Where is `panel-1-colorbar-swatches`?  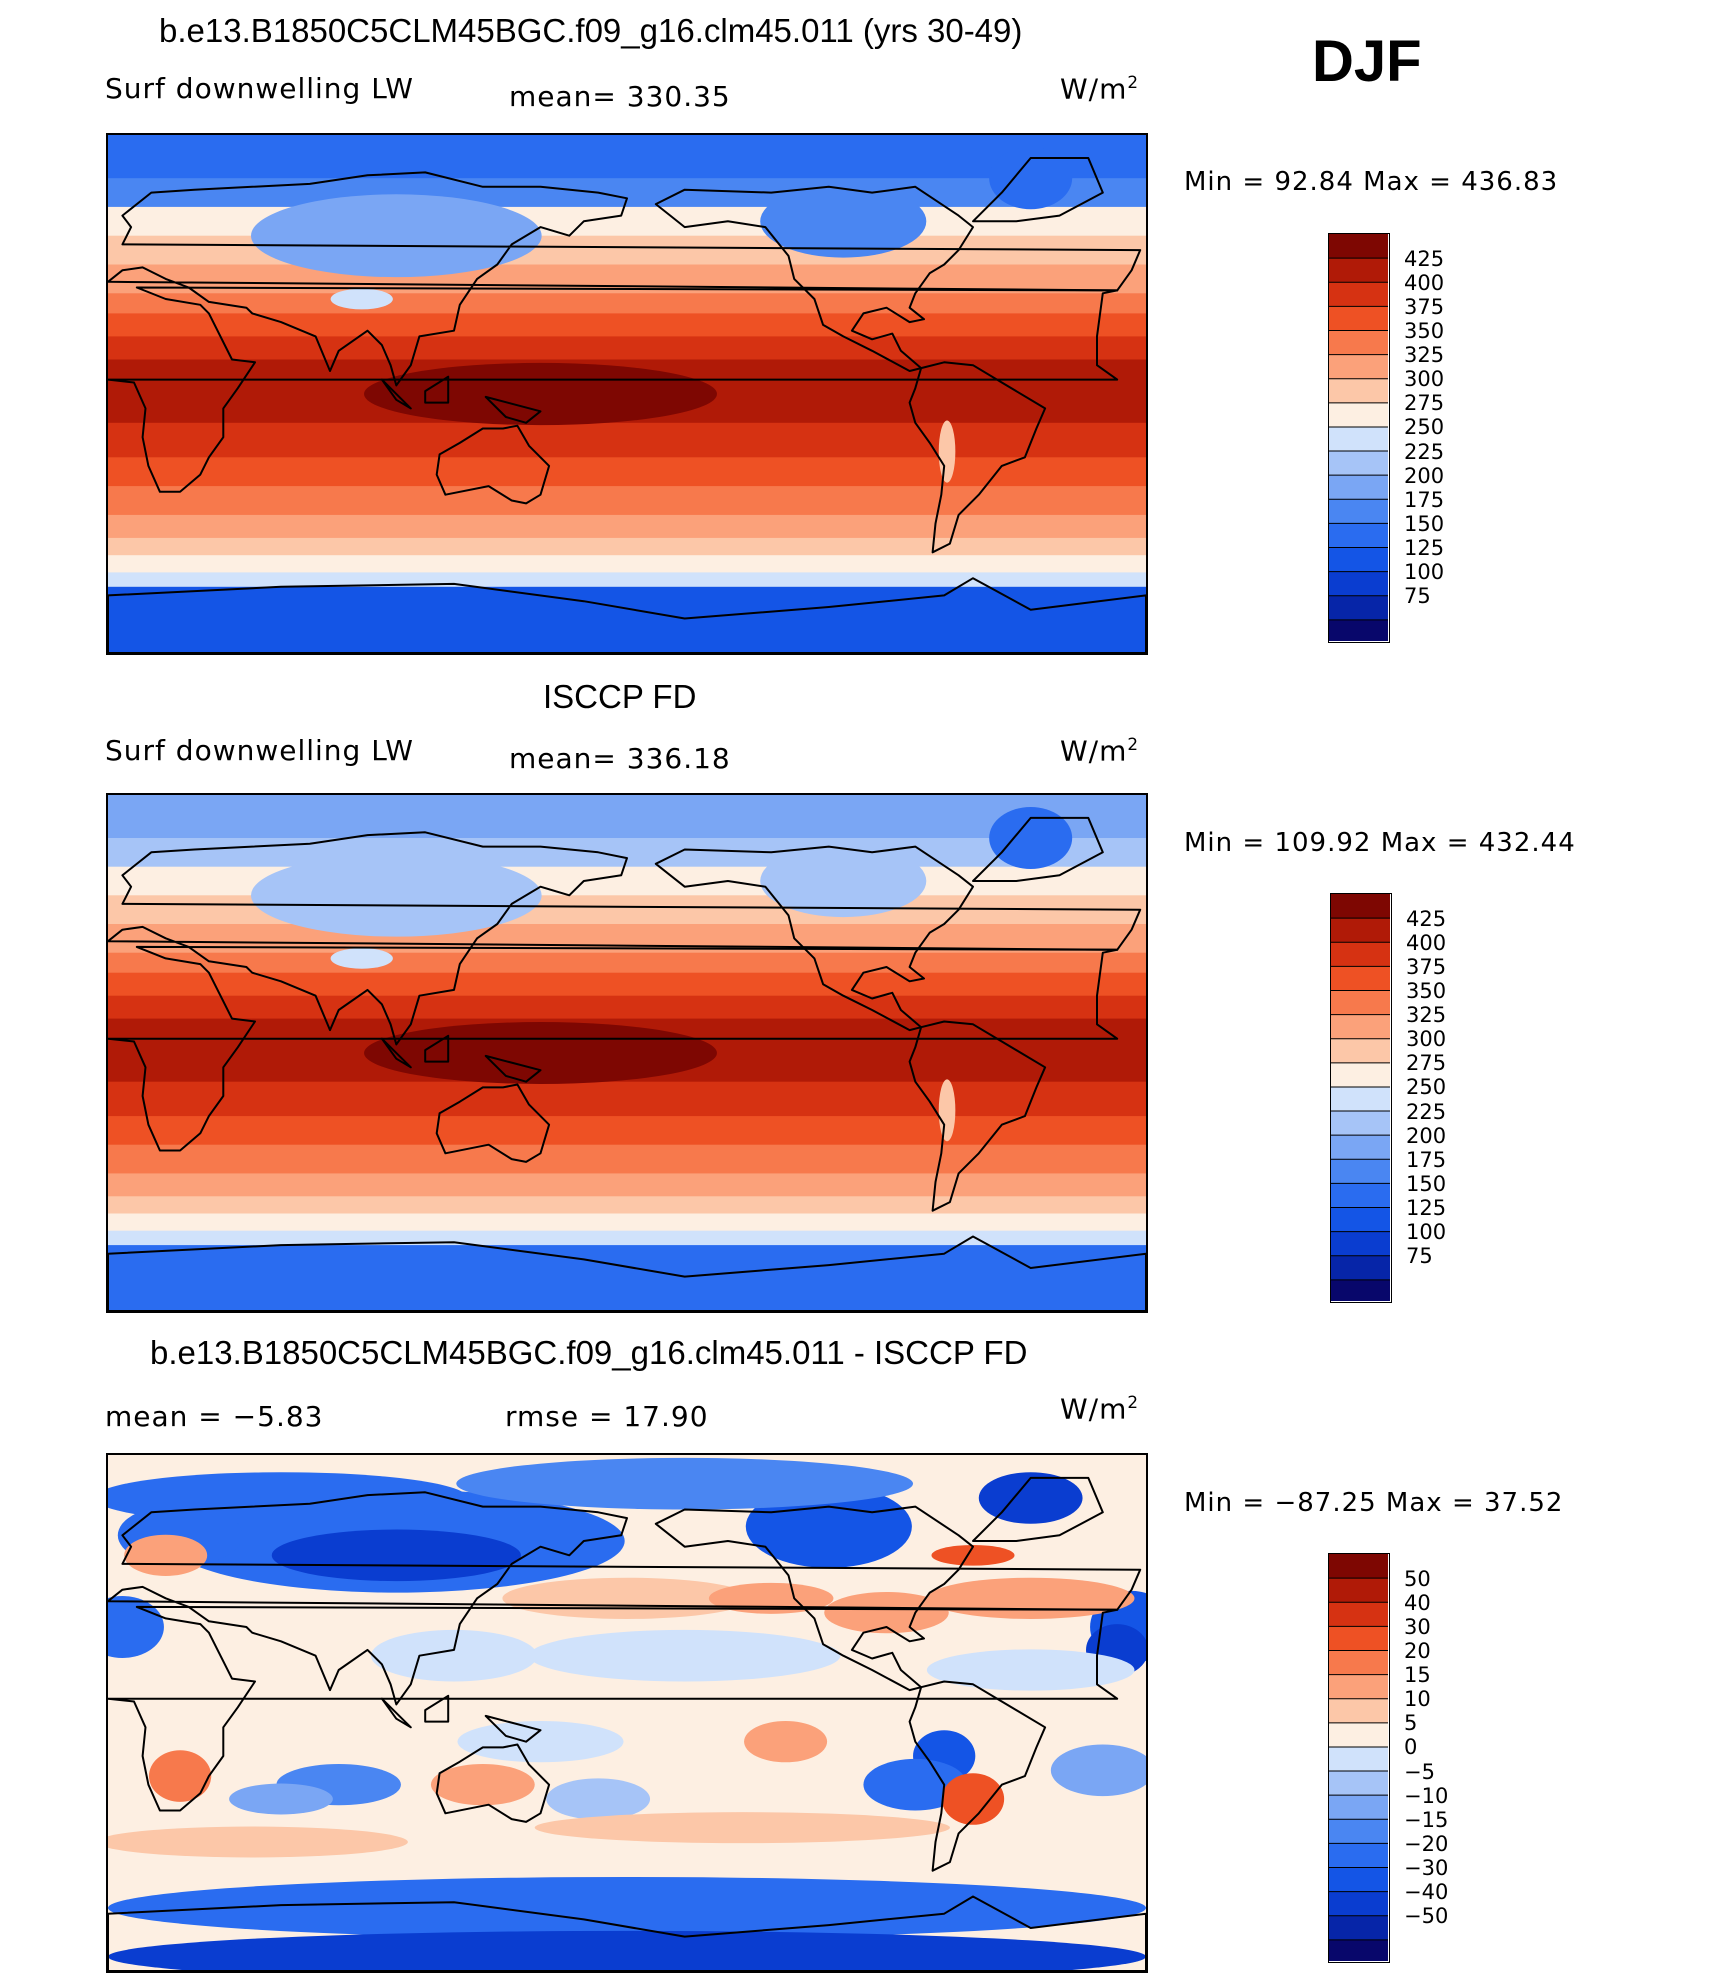 panel-1-colorbar-swatches is located at coordinates (1358, 437).